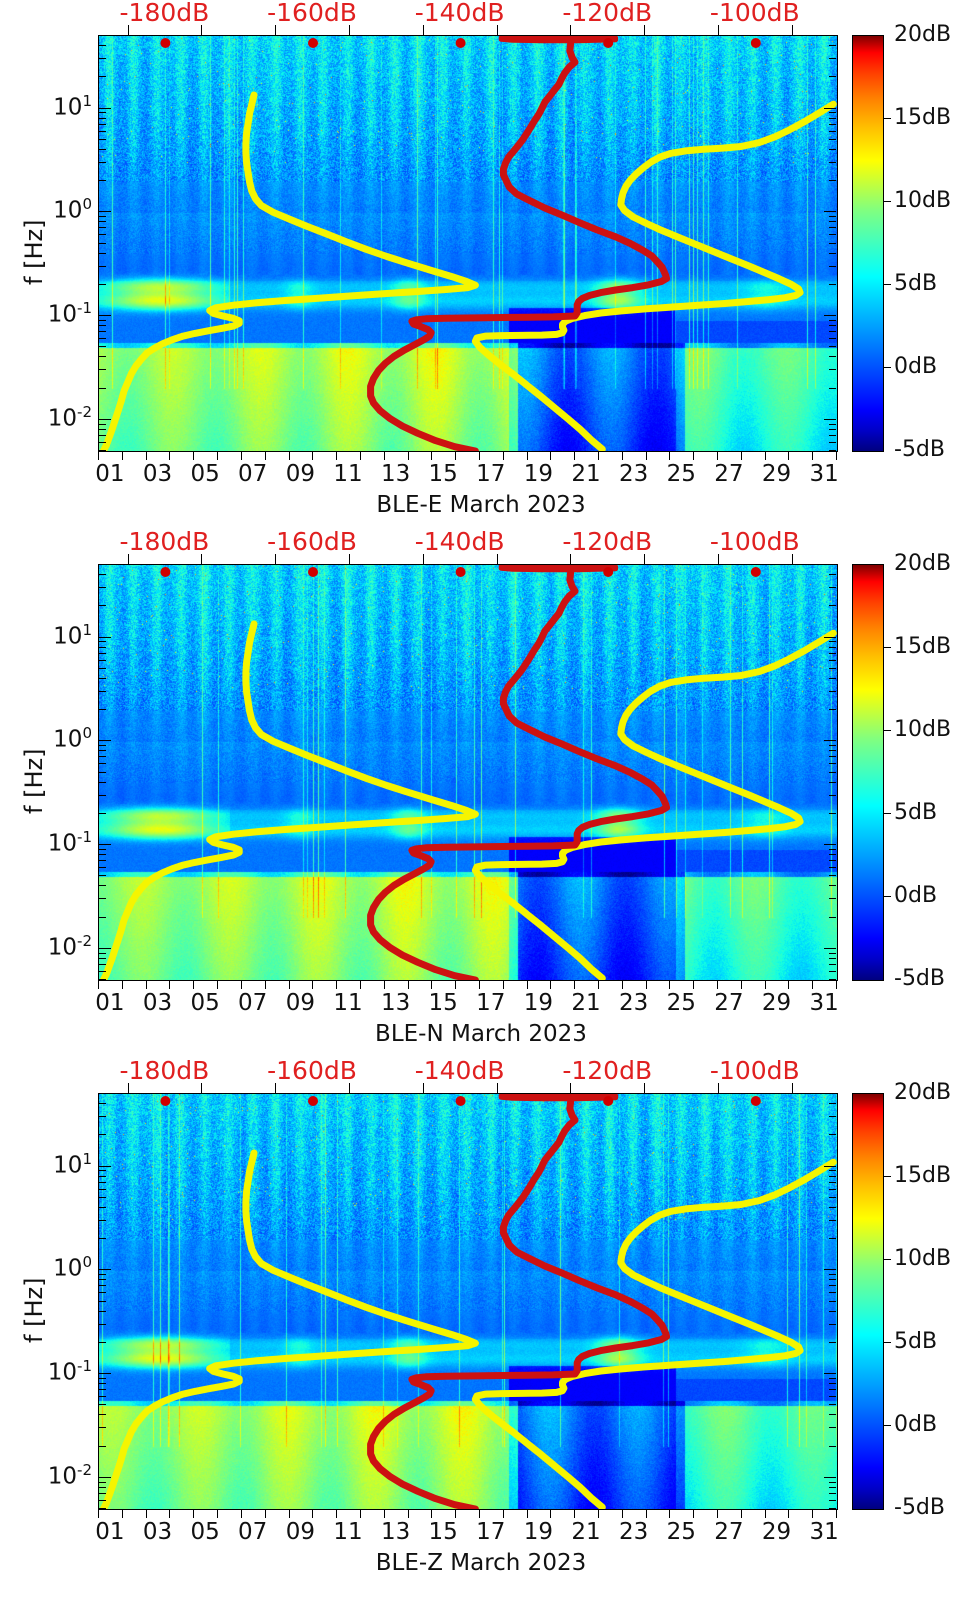 This screenshot has height=1599, width=962. Describe the element at coordinates (348, 1532) in the screenshot. I see `x-axis-label: 11` at that location.